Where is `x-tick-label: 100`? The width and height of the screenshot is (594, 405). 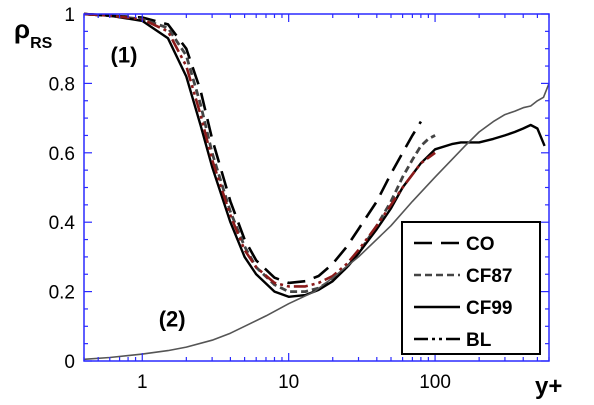 x-tick-label: 100 is located at coordinates (435, 382).